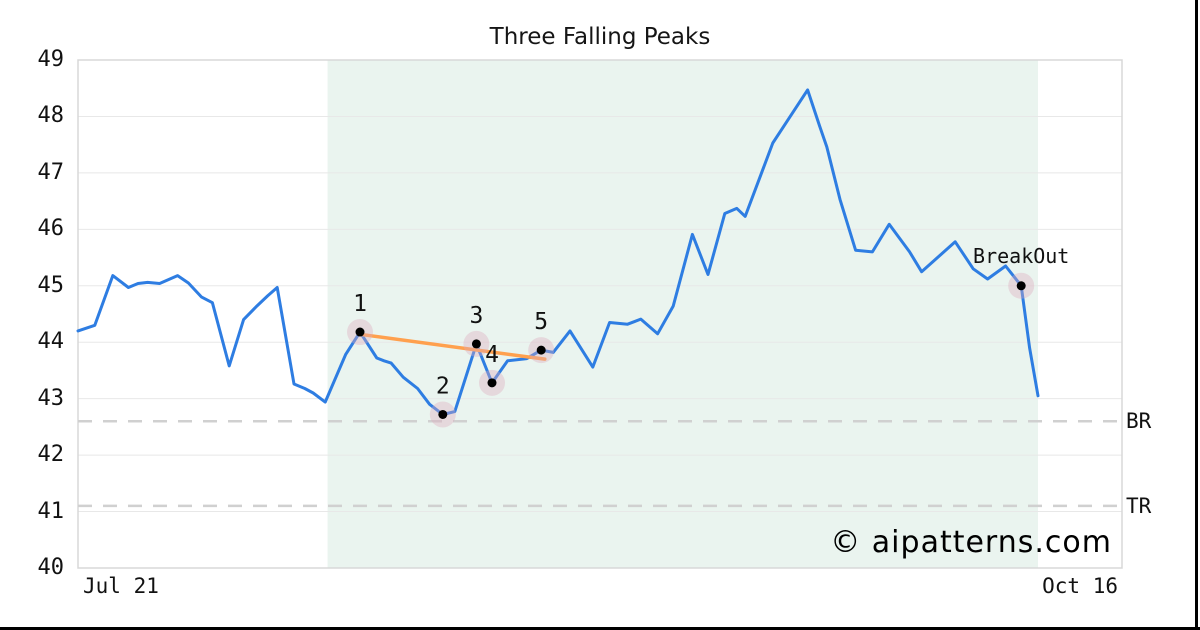 This screenshot has height=630, width=1200. I want to click on marker-label-2: 2, so click(443, 386).